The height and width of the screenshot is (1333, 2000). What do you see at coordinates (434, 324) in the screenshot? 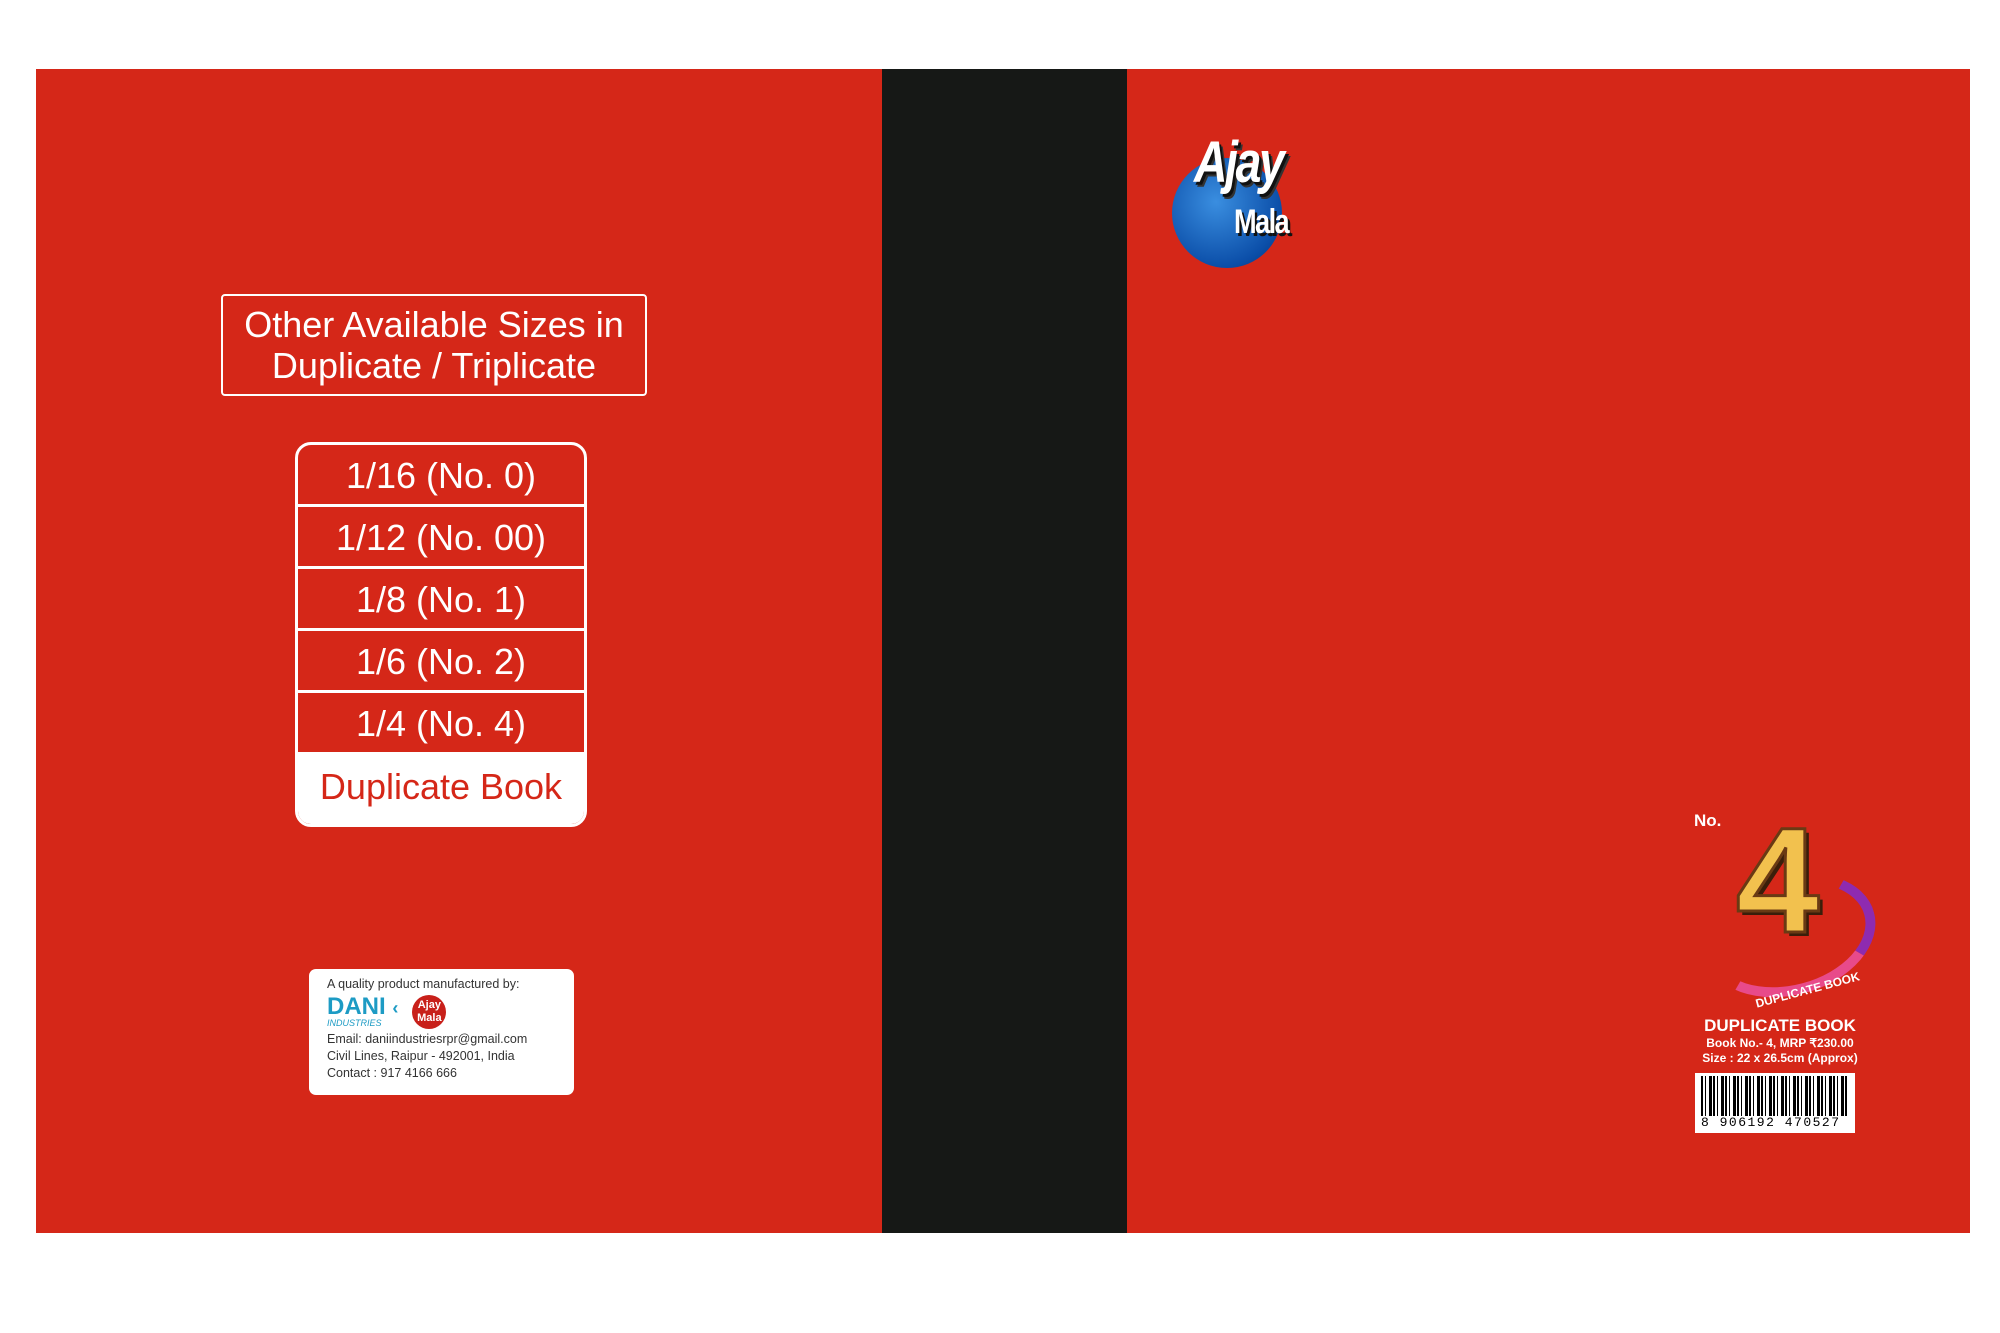
I see `sizes-title-line1: Other Available Sizes in` at bounding box center [434, 324].